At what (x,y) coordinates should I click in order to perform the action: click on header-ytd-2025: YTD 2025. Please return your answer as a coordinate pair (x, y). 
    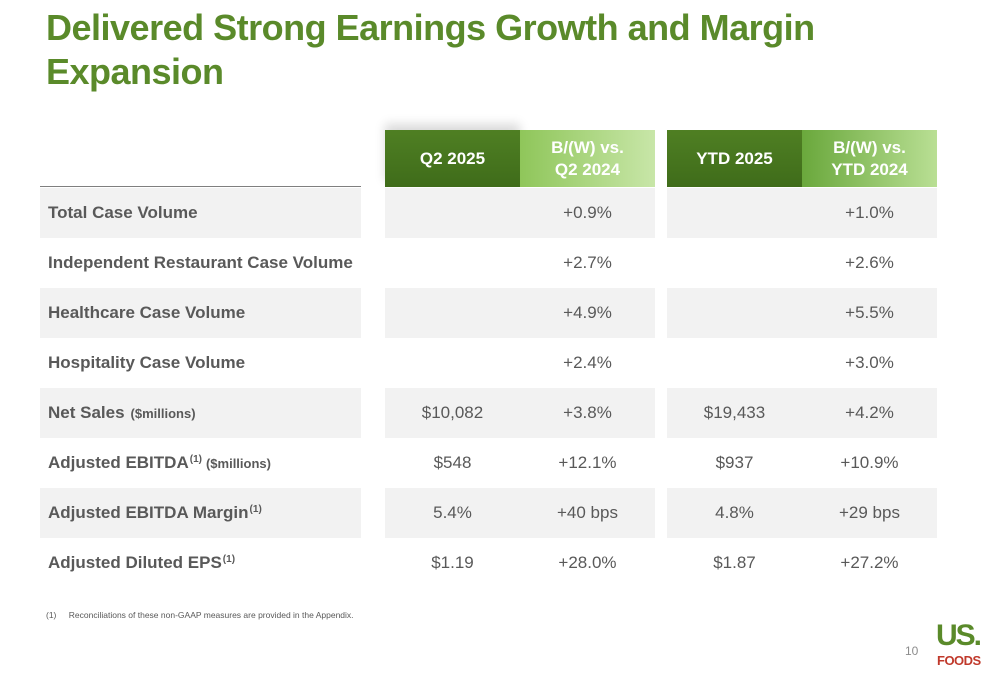
    Looking at the image, I should click on (734, 158).